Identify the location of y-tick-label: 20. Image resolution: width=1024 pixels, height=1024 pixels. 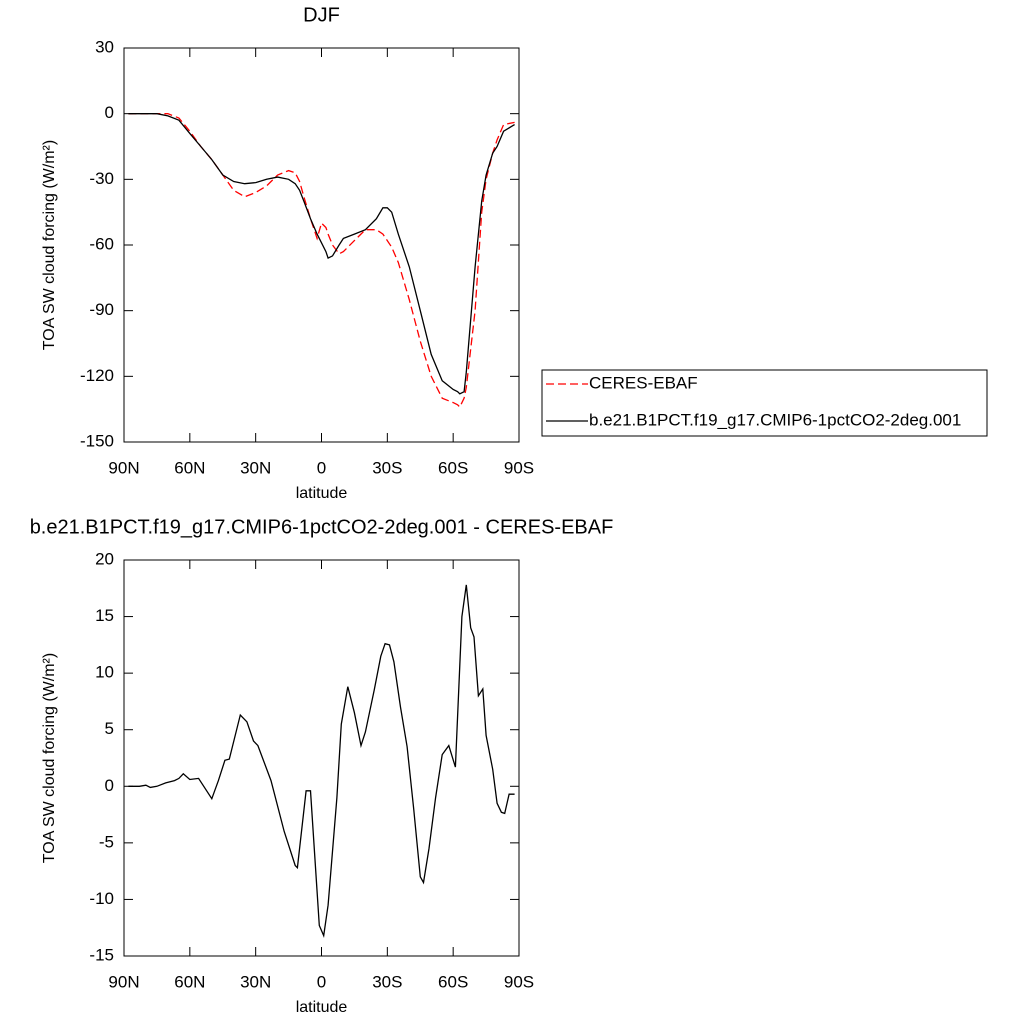
(104, 558).